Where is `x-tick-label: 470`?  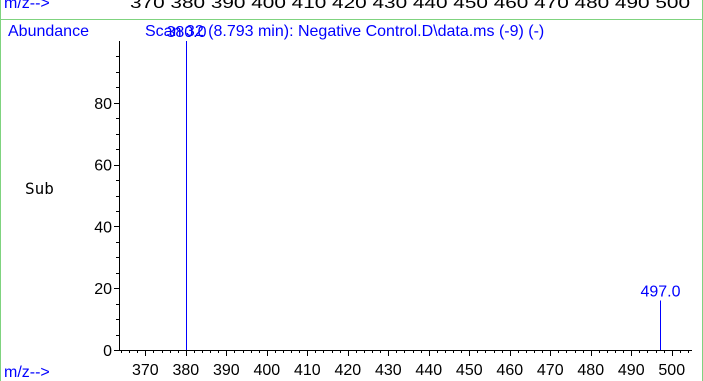 x-tick-label: 470 is located at coordinates (550, 370).